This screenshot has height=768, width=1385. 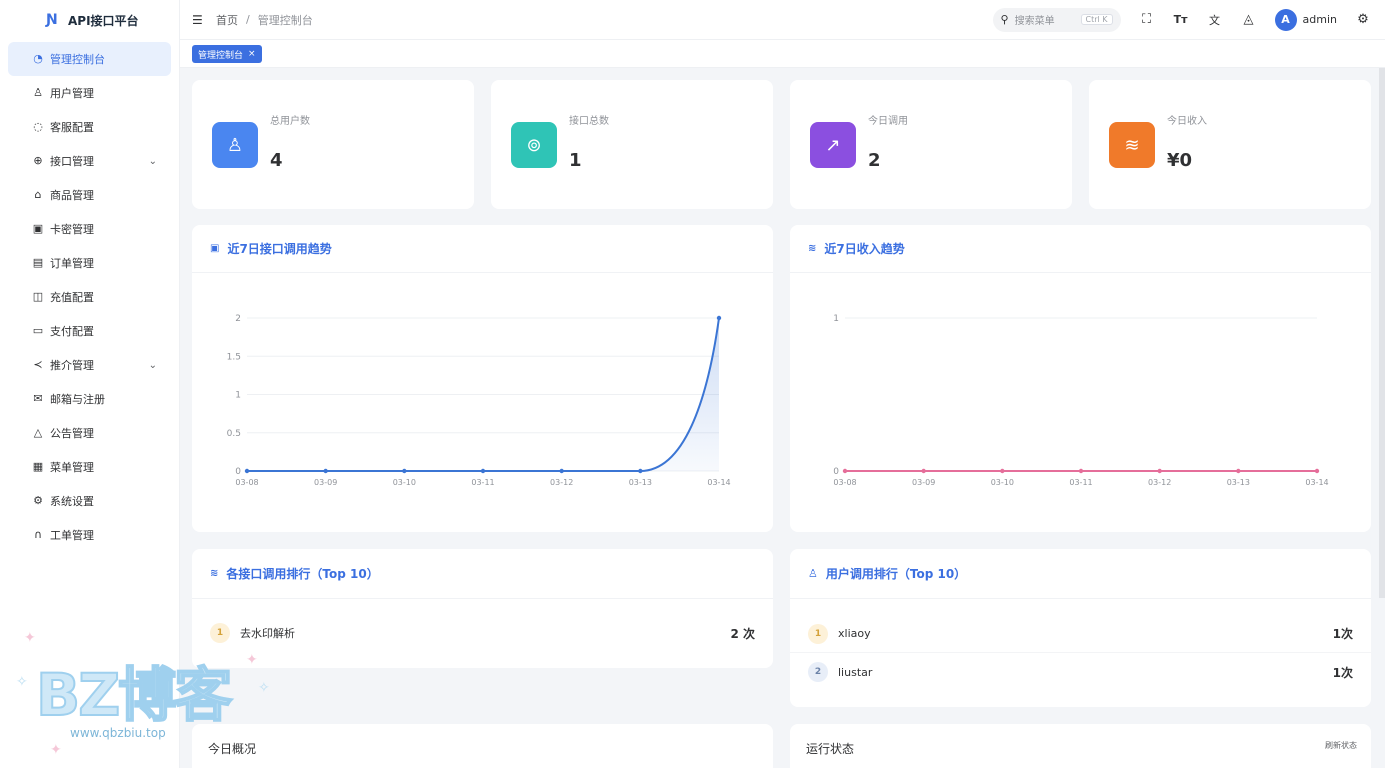 What do you see at coordinates (1056, 19) in the screenshot?
I see `search-input: ⚲ 搜索菜单 Ctrl K` at bounding box center [1056, 19].